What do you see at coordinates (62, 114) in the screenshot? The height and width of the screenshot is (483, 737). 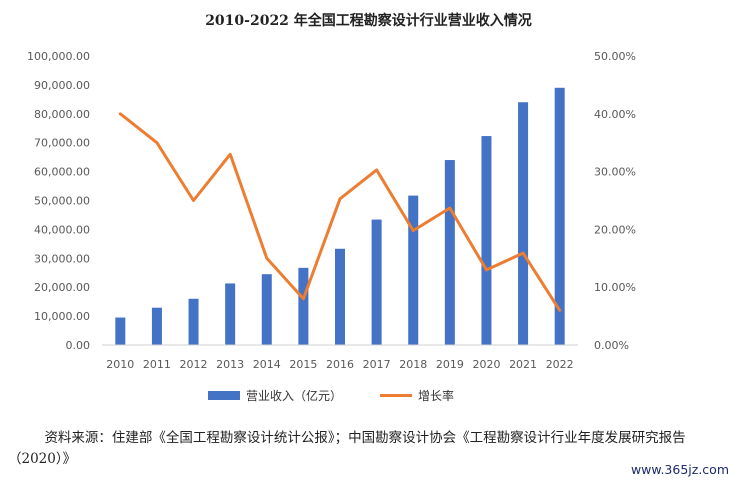 I see `left-tick-label: 80,000.00` at bounding box center [62, 114].